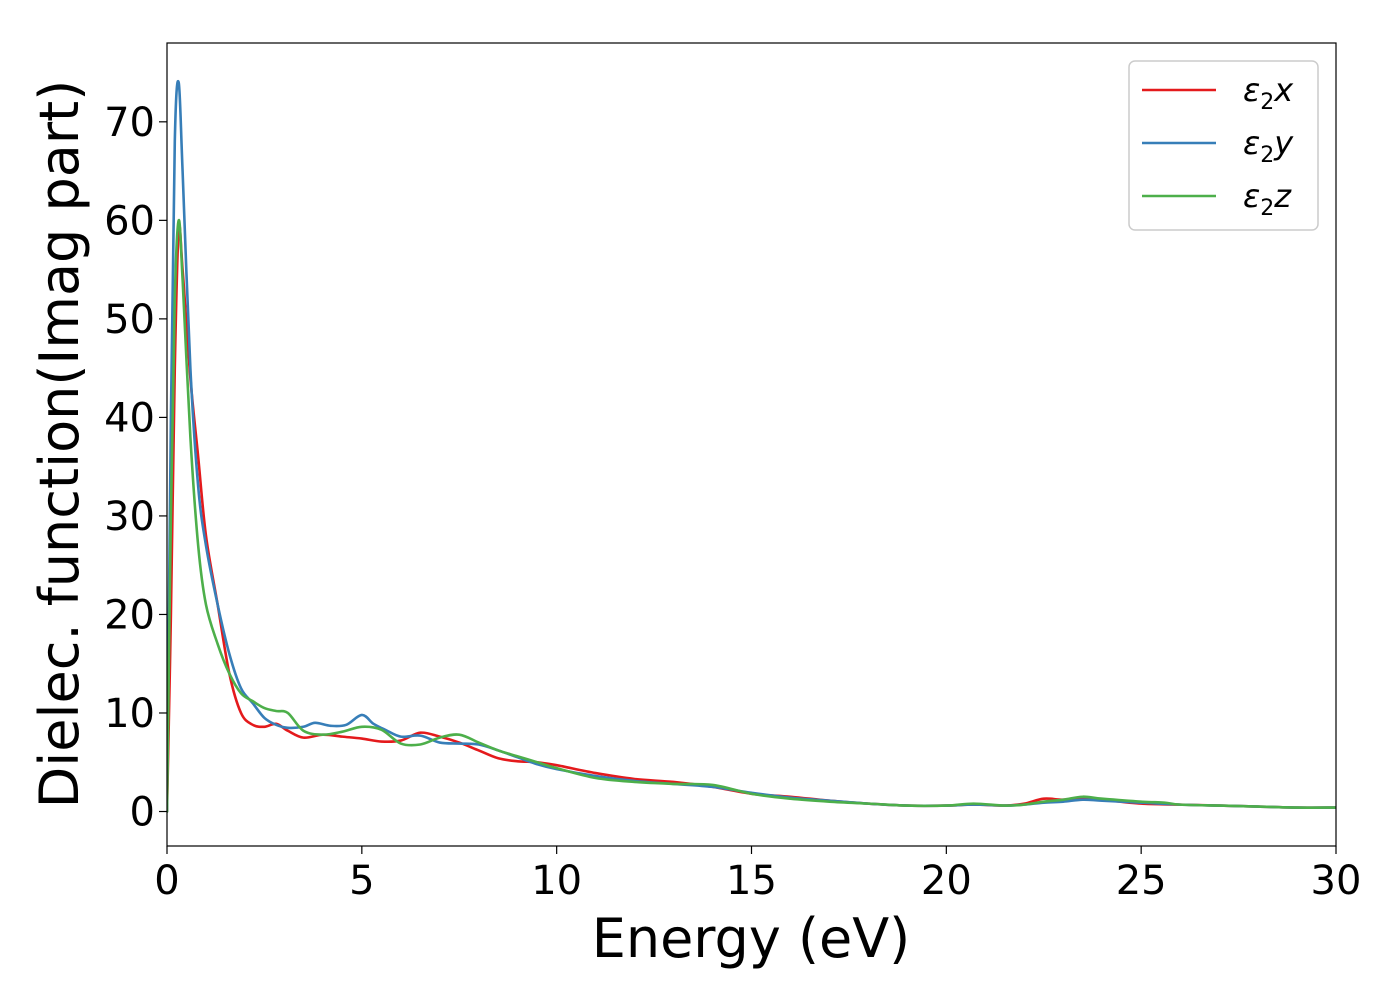 This screenshot has height=1000, width=1400. What do you see at coordinates (135, 468) in the screenshot?
I see `y-axis: 0 10 20 30 40 50 60 70` at bounding box center [135, 468].